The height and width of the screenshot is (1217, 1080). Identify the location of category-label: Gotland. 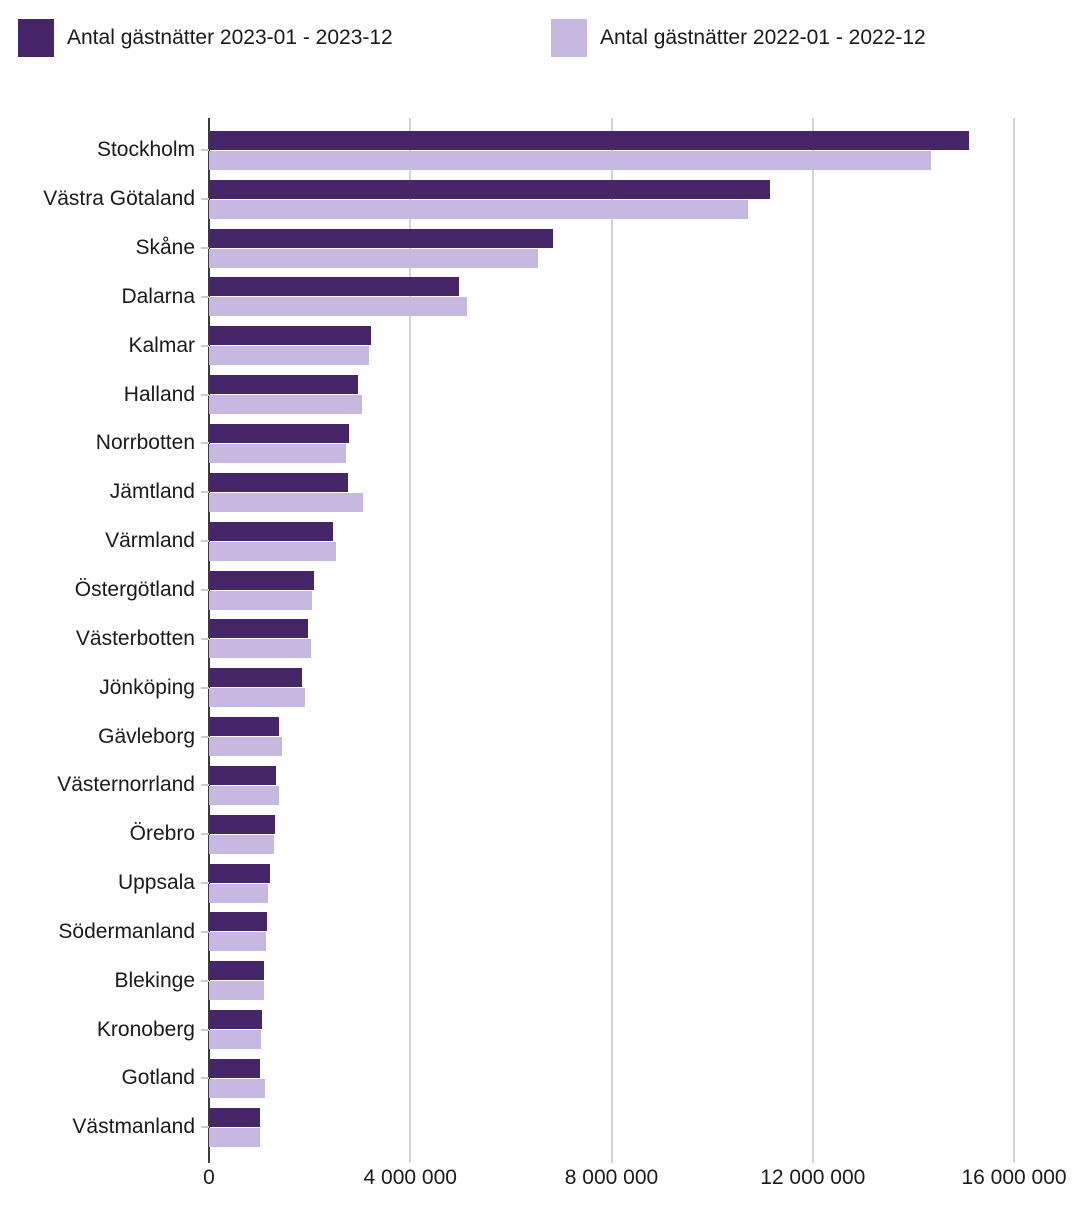
(158, 1078).